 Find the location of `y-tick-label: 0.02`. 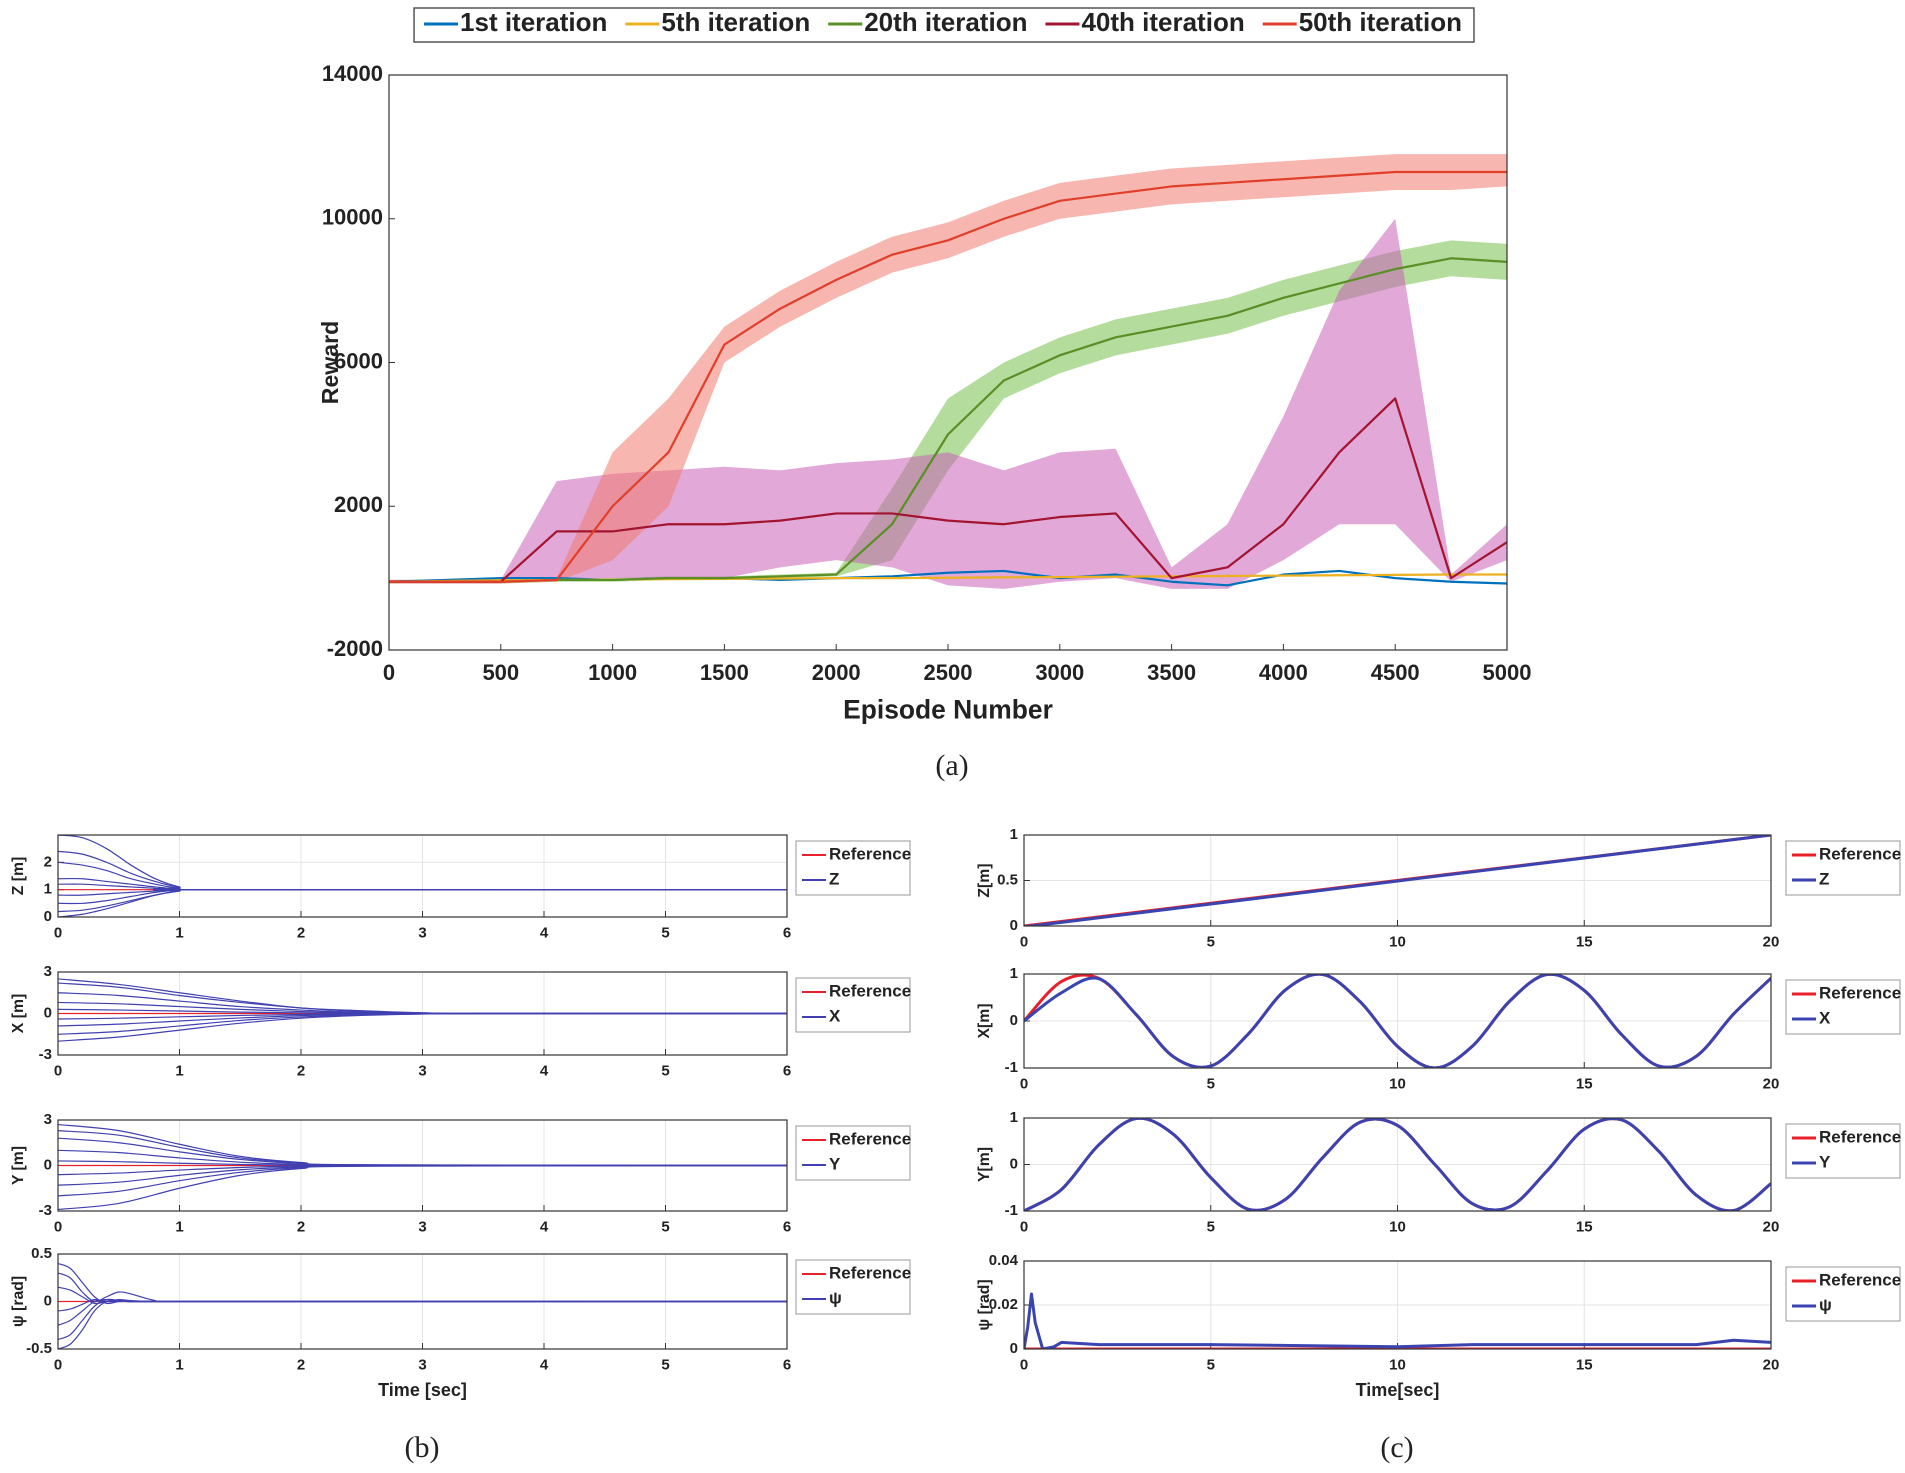

y-tick-label: 0.02 is located at coordinates (1003, 1304).